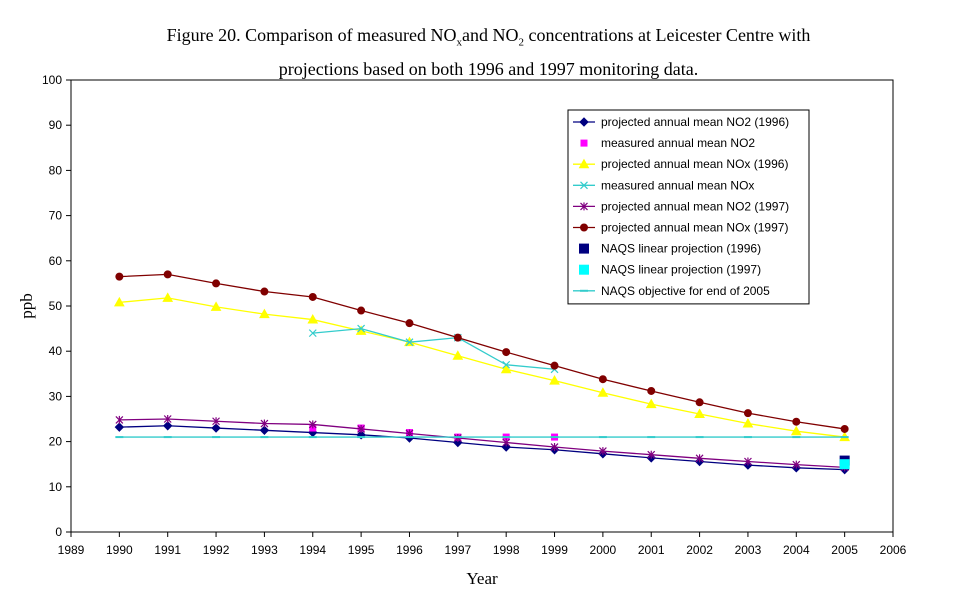  Describe the element at coordinates (694, 228) in the screenshot. I see `legend-label: projected annual mean NOx (1997)` at that location.